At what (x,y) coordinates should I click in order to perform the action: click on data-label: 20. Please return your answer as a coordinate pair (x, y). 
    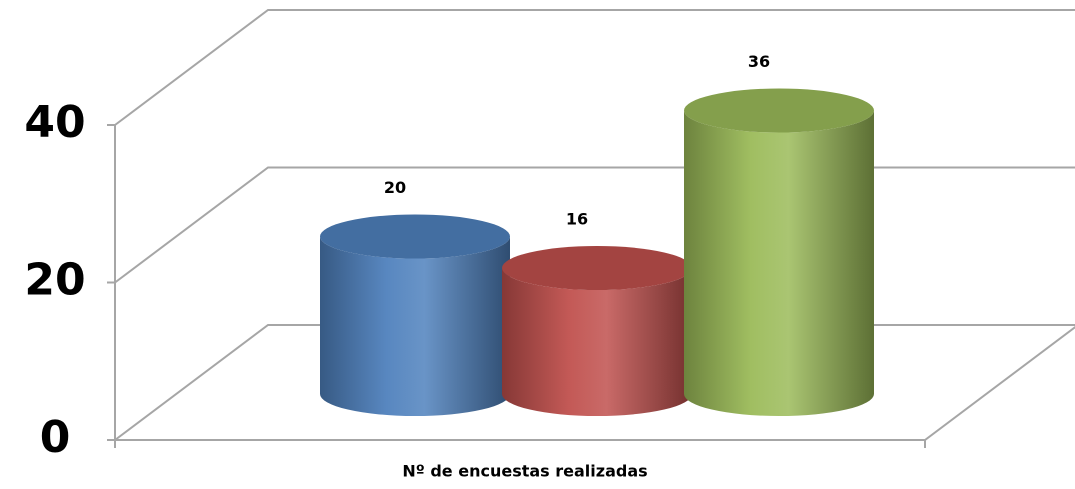
    Looking at the image, I should click on (395, 187).